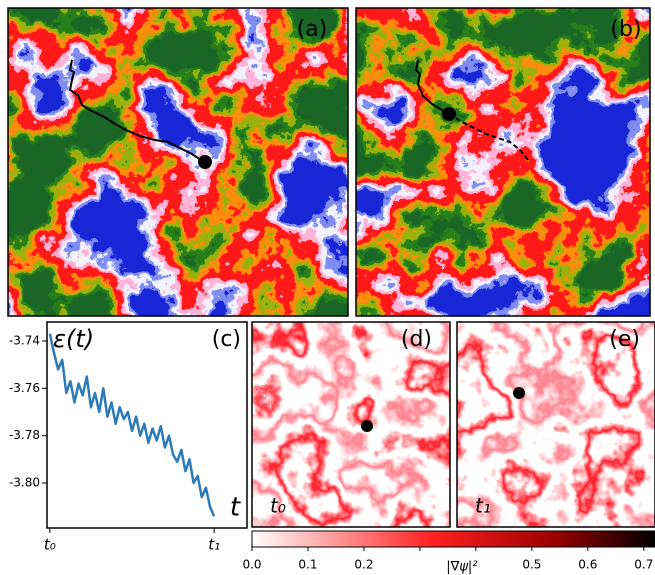 This screenshot has height=575, width=655. What do you see at coordinates (483, 506) in the screenshot?
I see `time-annotation: t₁` at bounding box center [483, 506].